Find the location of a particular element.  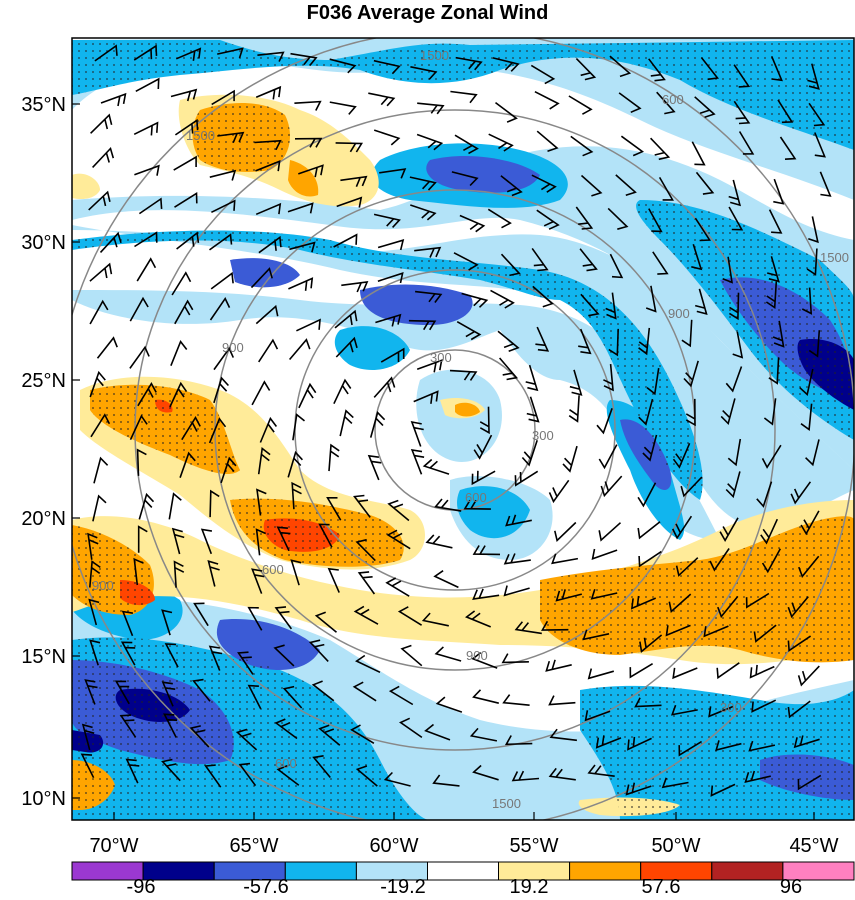

lat-axis is located at coordinates (76, 451).